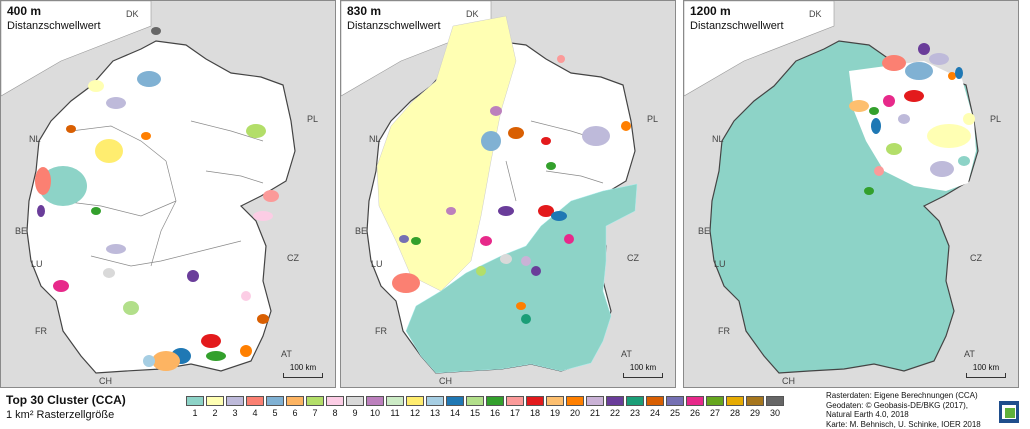 The height and width of the screenshot is (429, 1030). What do you see at coordinates (495, 407) in the screenshot?
I see `legend-item-16: 16` at bounding box center [495, 407].